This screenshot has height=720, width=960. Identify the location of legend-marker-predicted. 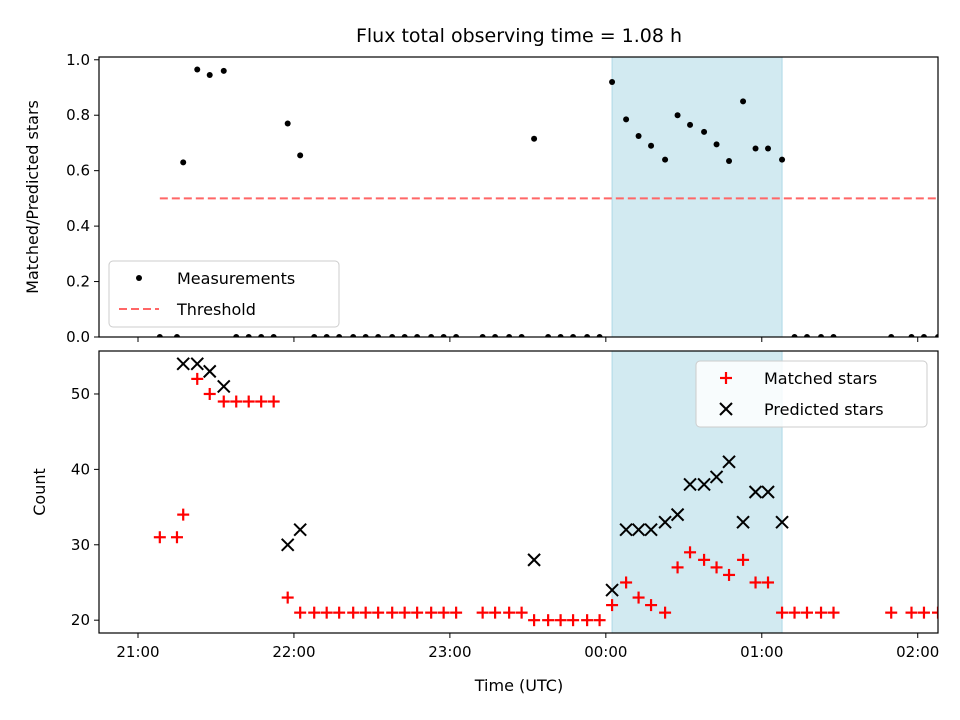
(726, 409).